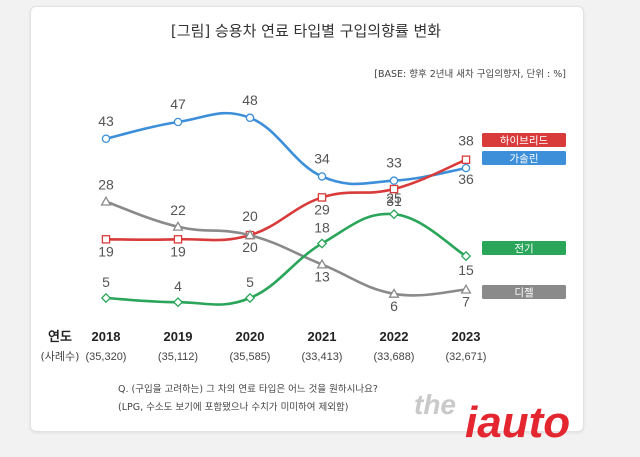  Describe the element at coordinates (466, 357) in the screenshot. I see `sample-size-5: (32,671)` at that location.